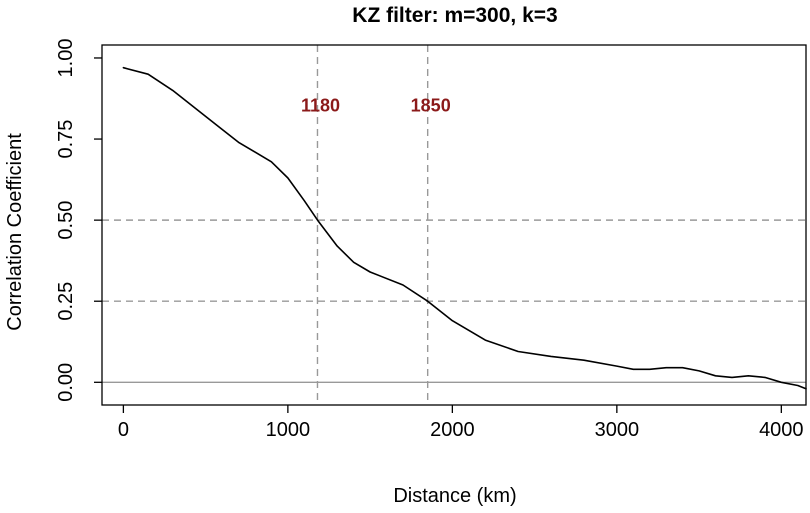 This screenshot has height=513, width=810. Describe the element at coordinates (617, 430) in the screenshot. I see `x-tick-label: 3000` at that location.